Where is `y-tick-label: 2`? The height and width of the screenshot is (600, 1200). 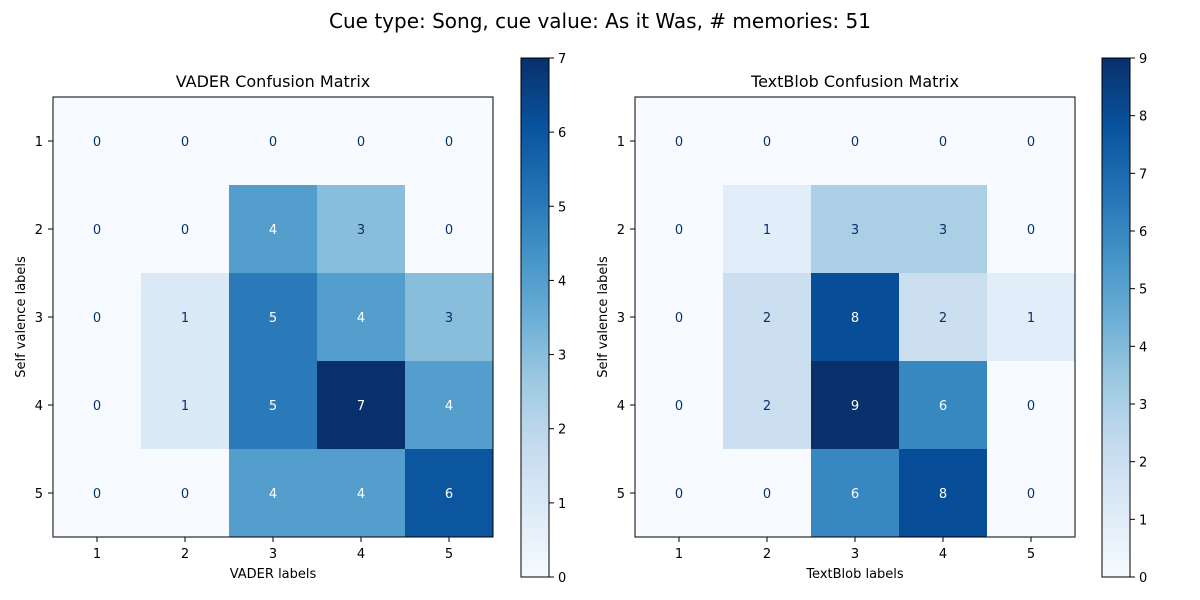 y-tick-label: 2 is located at coordinates (621, 230).